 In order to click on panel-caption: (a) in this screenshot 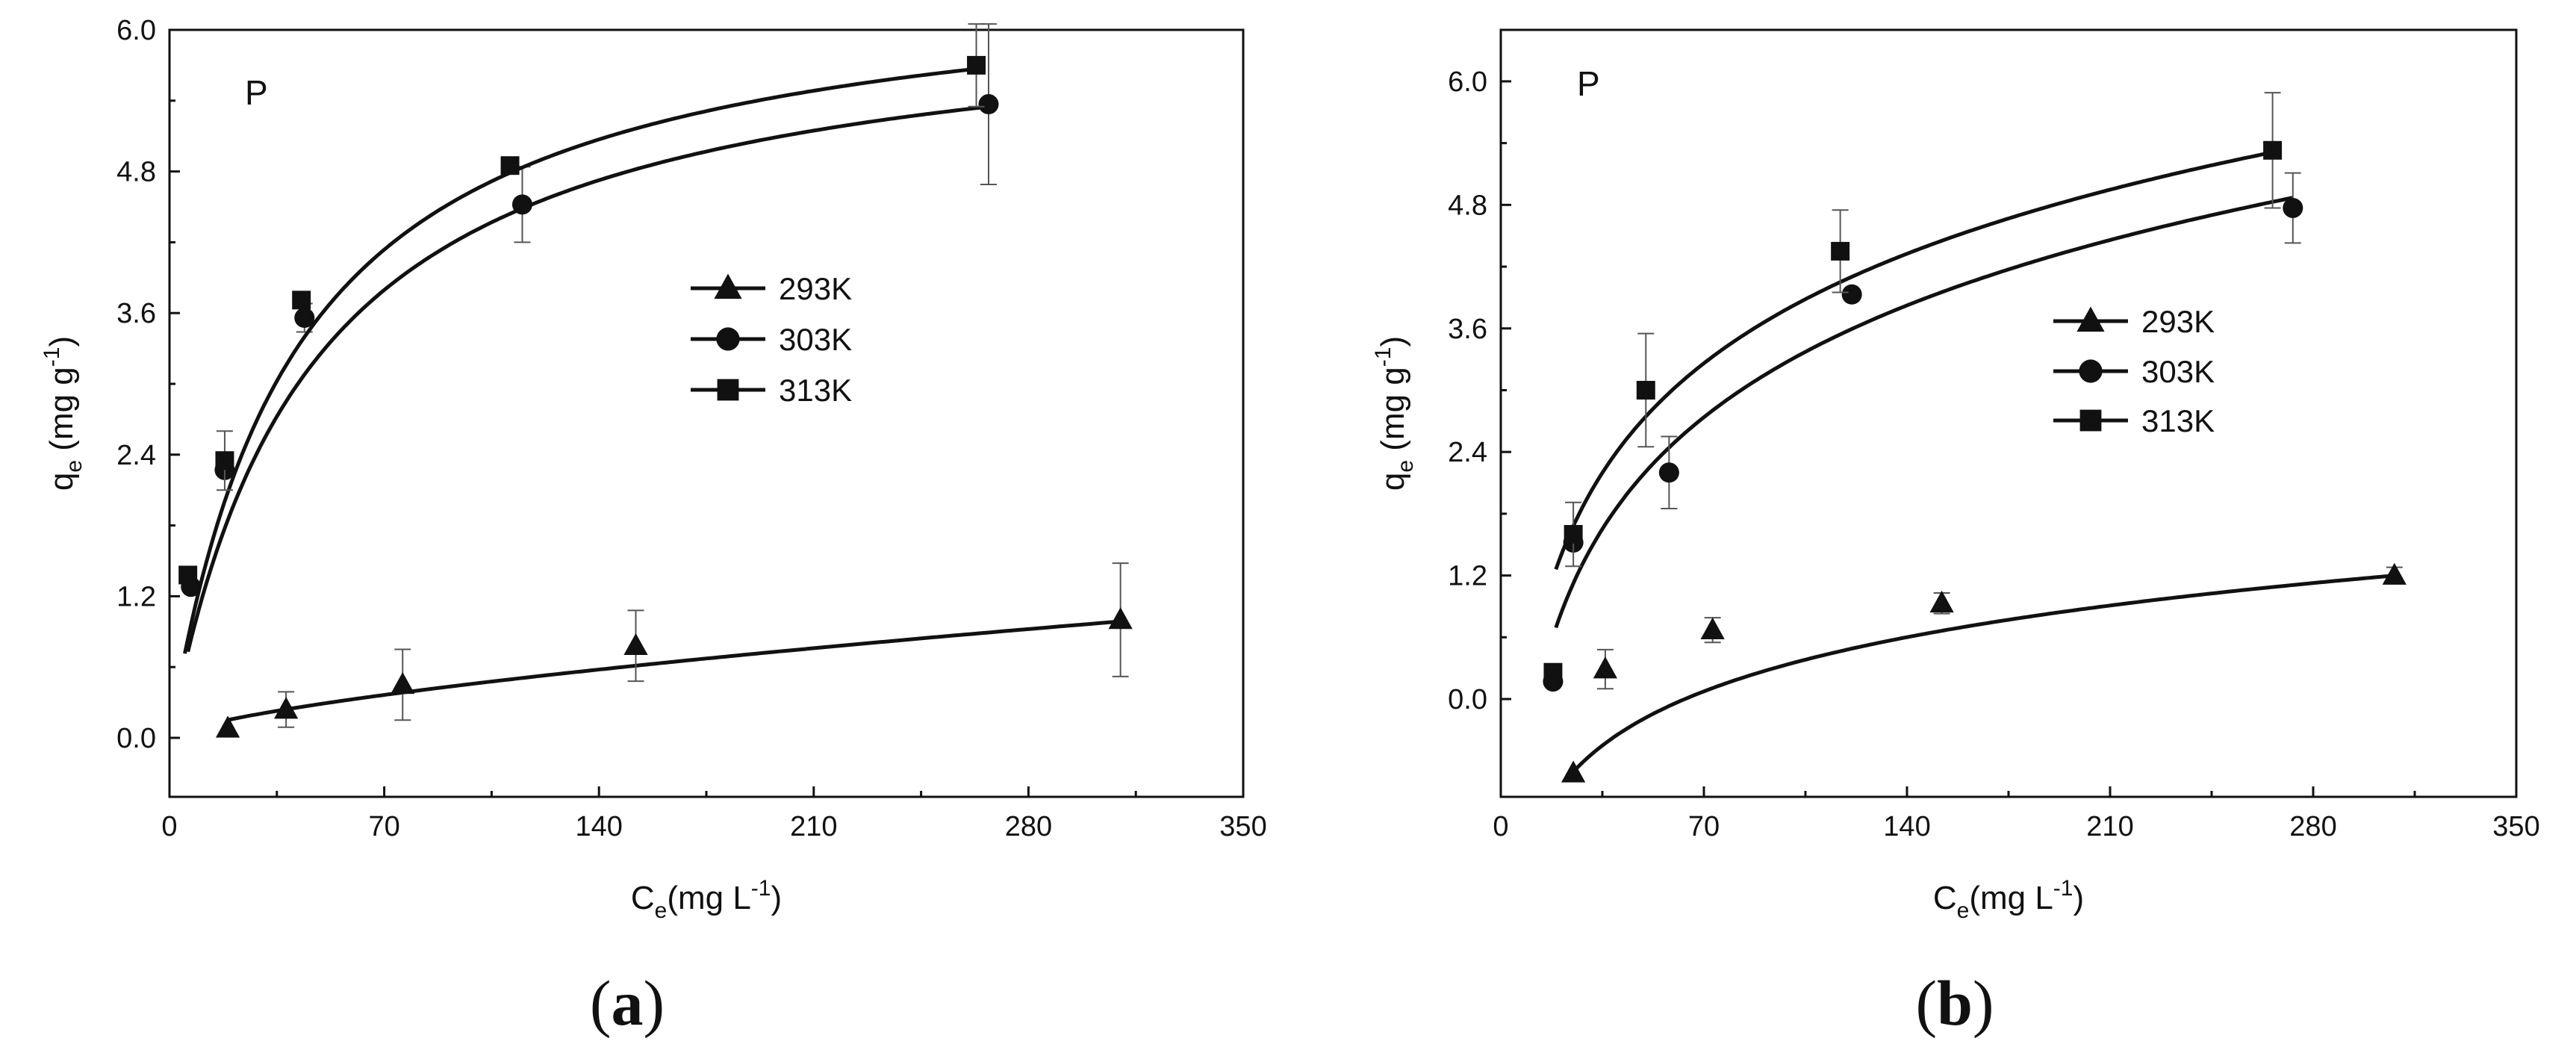, I will do `click(627, 1003)`.